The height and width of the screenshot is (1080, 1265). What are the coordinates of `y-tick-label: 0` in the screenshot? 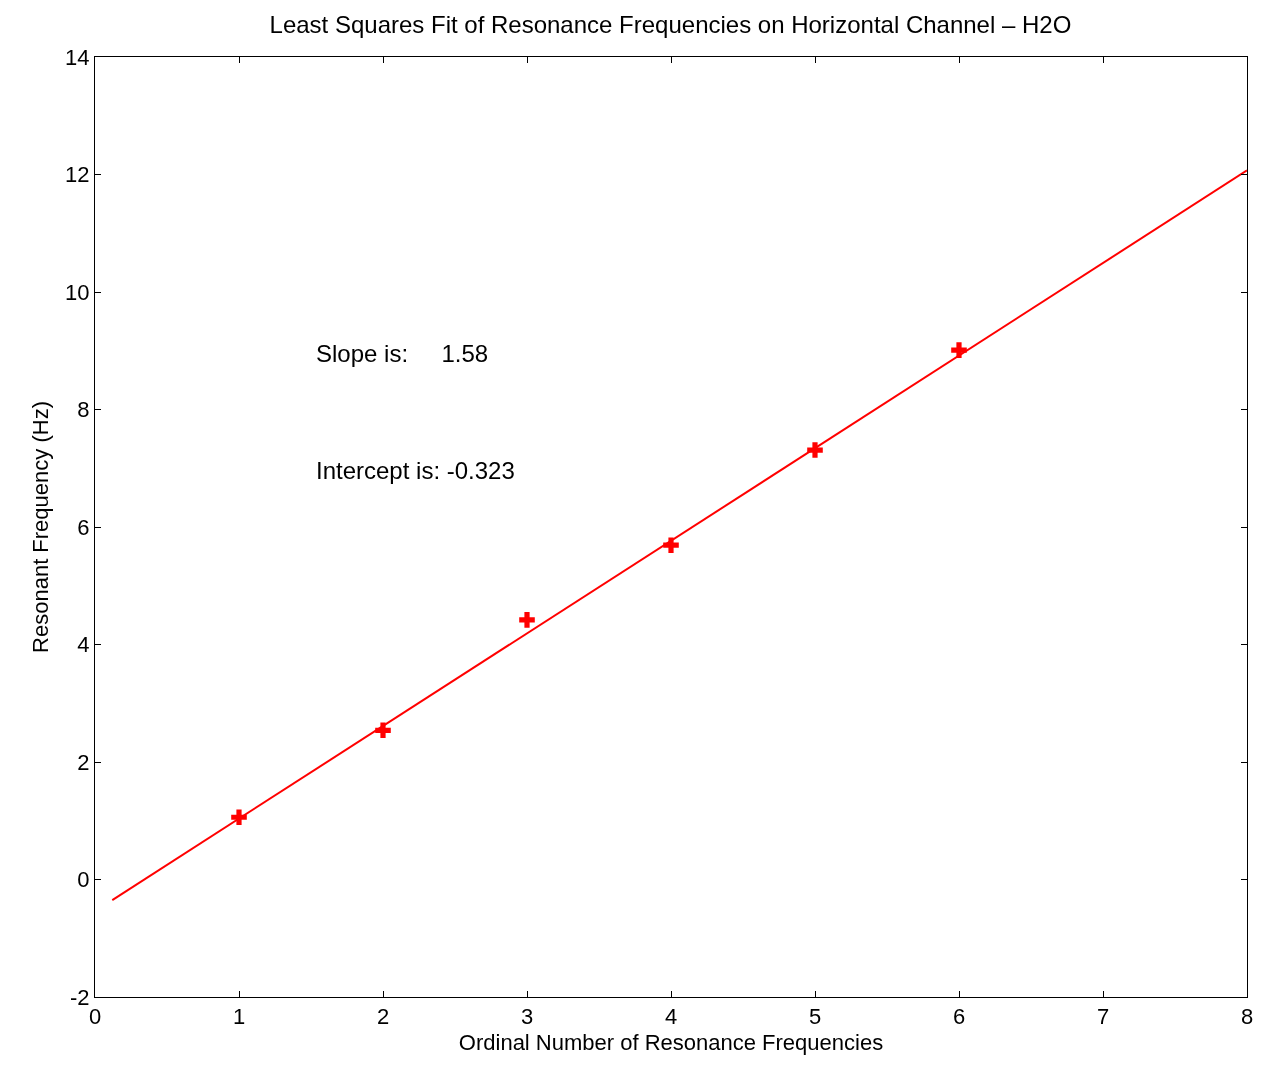 It's located at (83, 880).